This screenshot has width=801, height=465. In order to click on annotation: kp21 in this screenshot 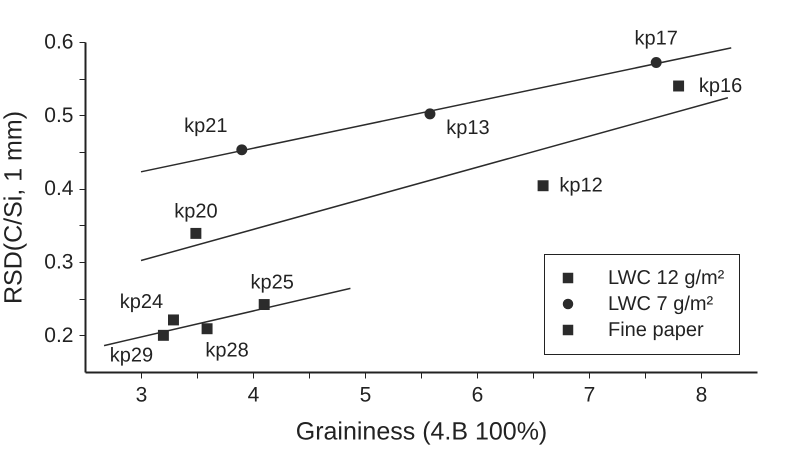, I will do `click(206, 125)`.